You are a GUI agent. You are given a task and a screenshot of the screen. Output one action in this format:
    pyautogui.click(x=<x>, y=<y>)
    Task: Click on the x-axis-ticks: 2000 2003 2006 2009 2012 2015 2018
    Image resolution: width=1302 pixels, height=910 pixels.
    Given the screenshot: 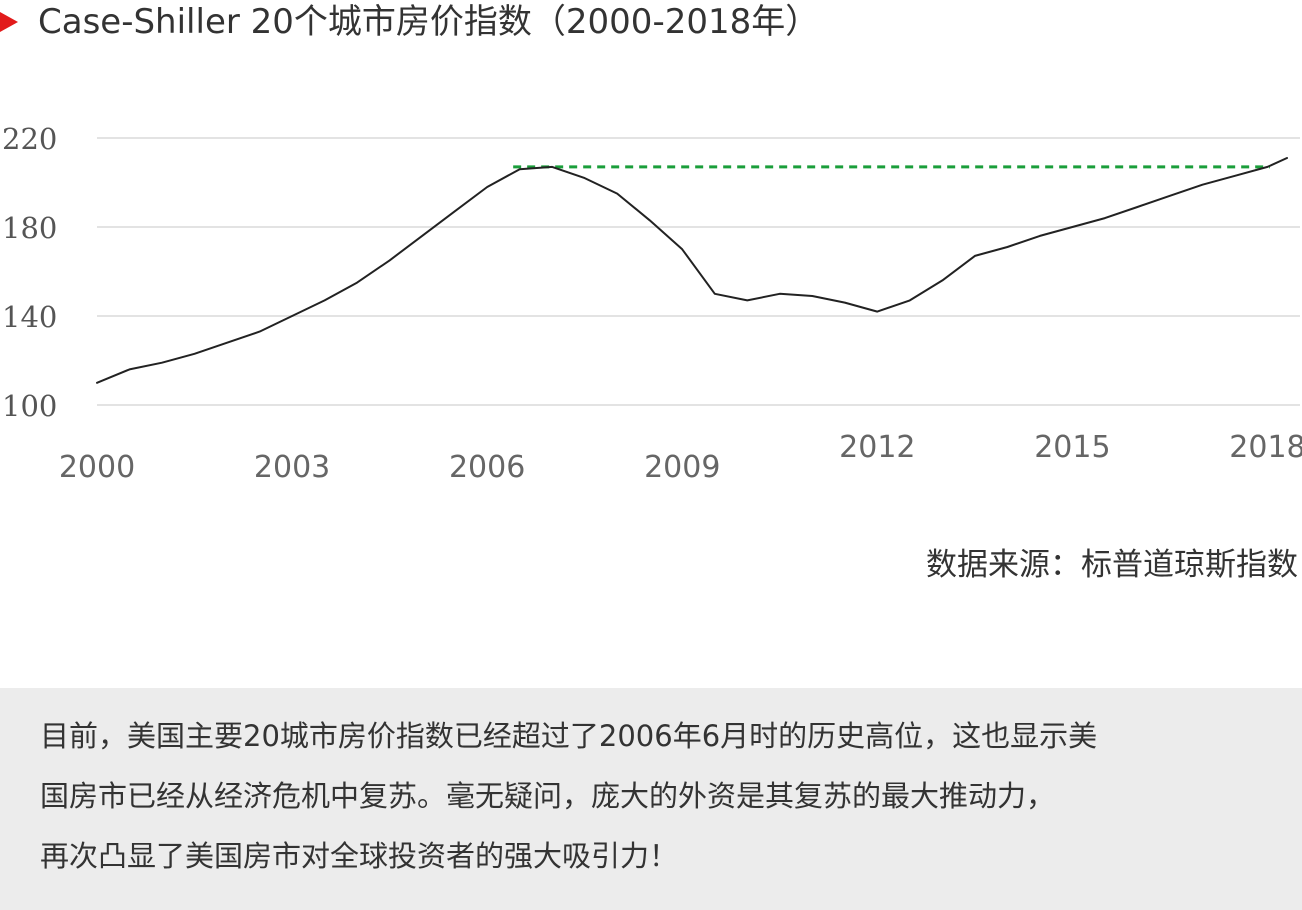 What is the action you would take?
    pyautogui.click(x=680, y=457)
    